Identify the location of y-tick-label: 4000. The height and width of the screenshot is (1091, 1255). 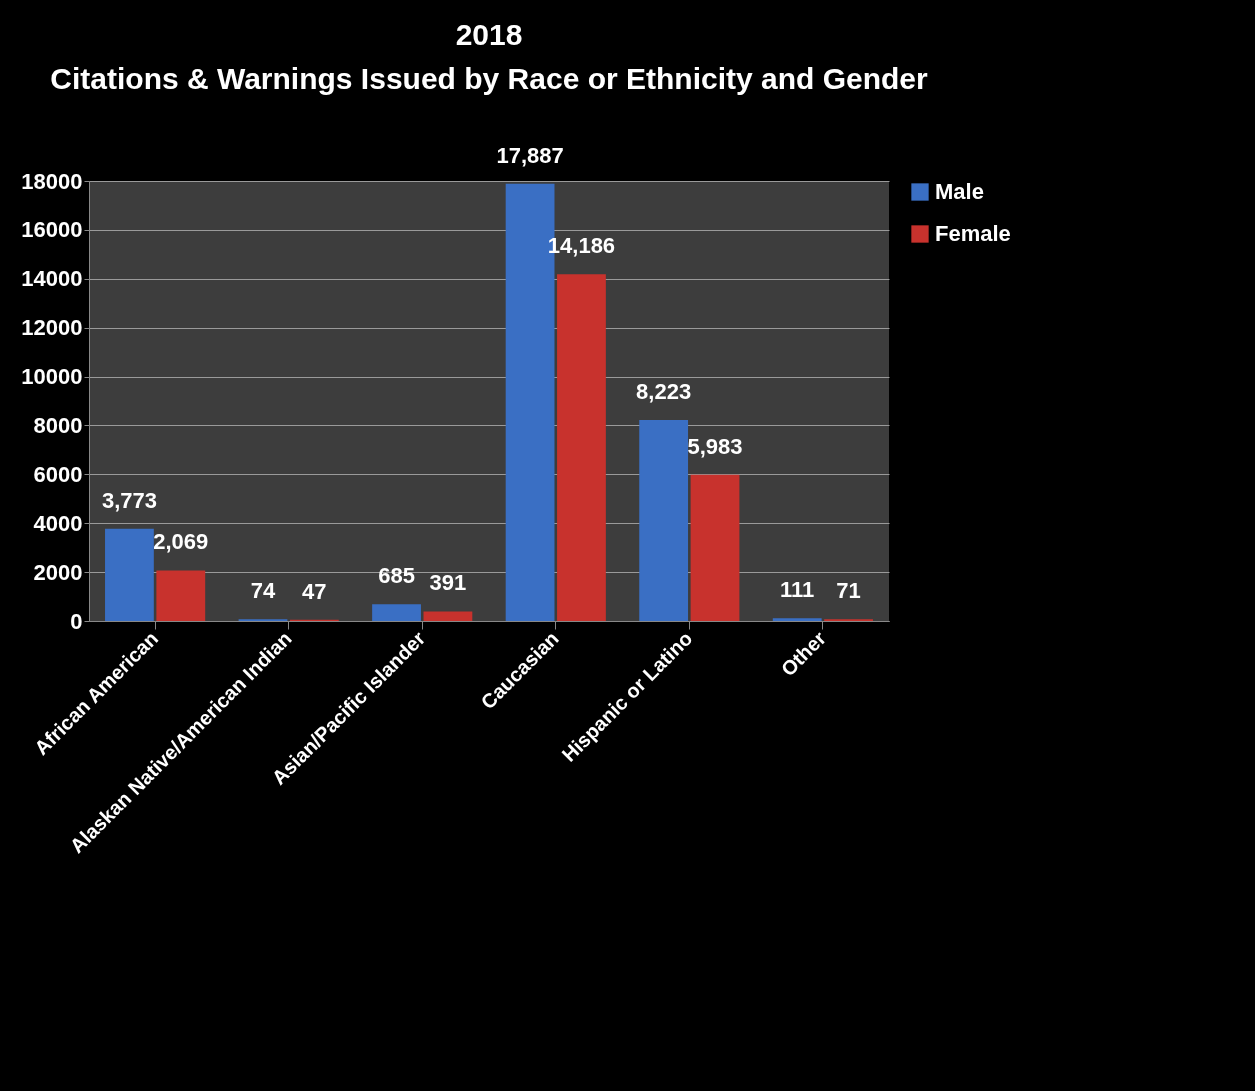
(58, 523).